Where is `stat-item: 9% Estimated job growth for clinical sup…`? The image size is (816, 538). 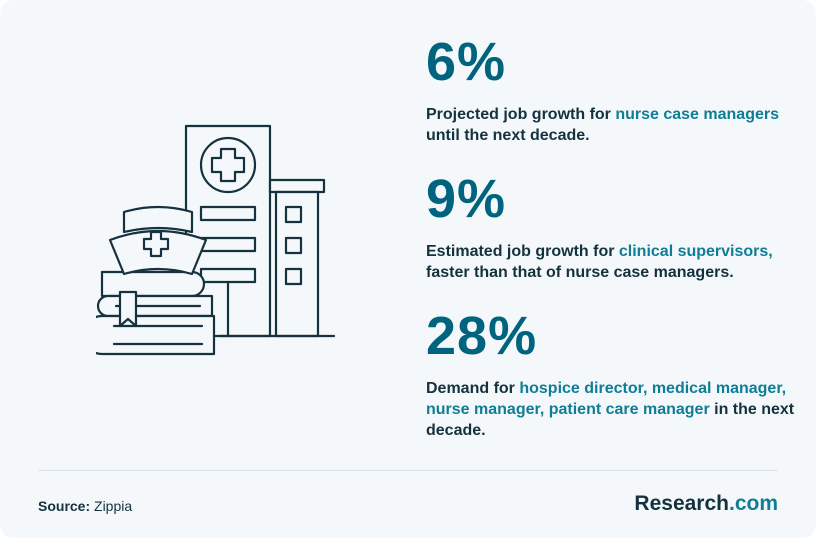 stat-item: 9% Estimated job growth for clinical sup… is located at coordinates (616, 226).